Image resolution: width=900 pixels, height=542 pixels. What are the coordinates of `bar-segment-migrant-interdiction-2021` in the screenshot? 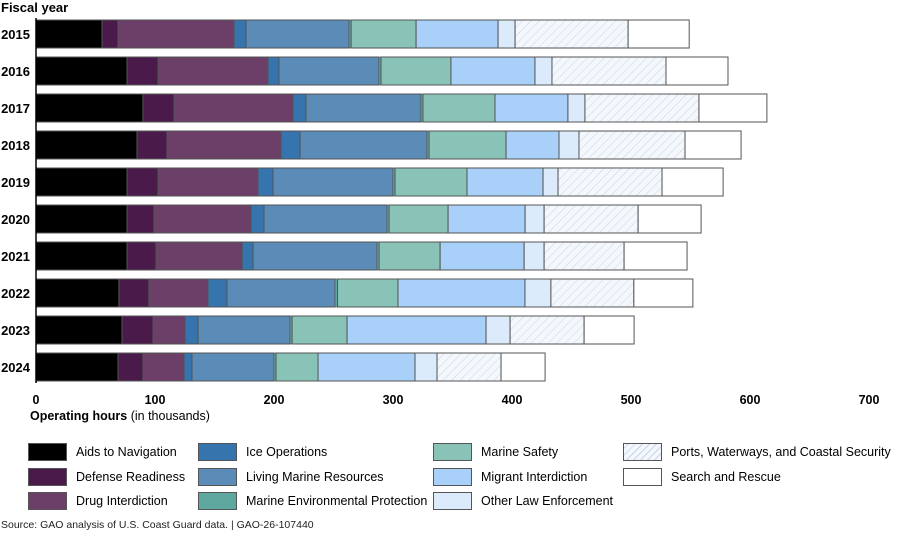 It's located at (482, 256).